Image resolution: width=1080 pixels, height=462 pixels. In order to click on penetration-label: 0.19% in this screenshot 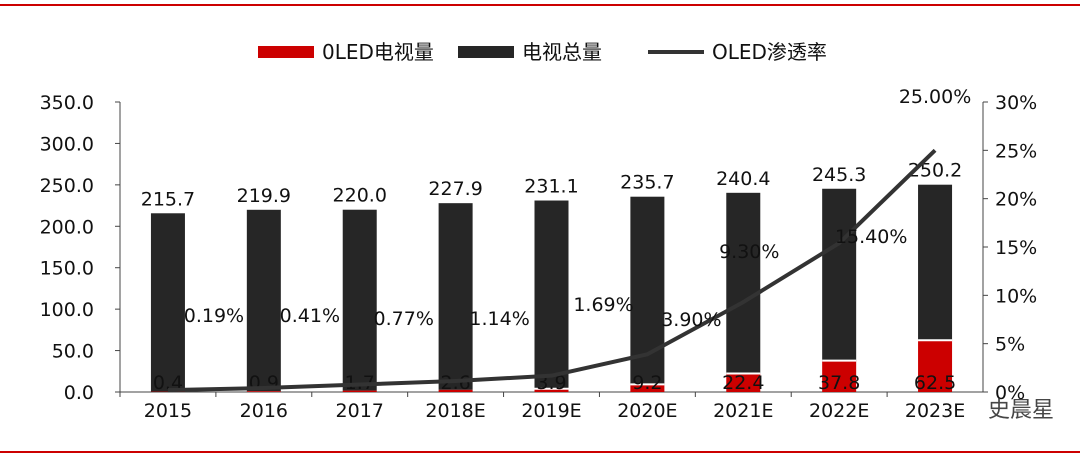, I will do `click(214, 316)`.